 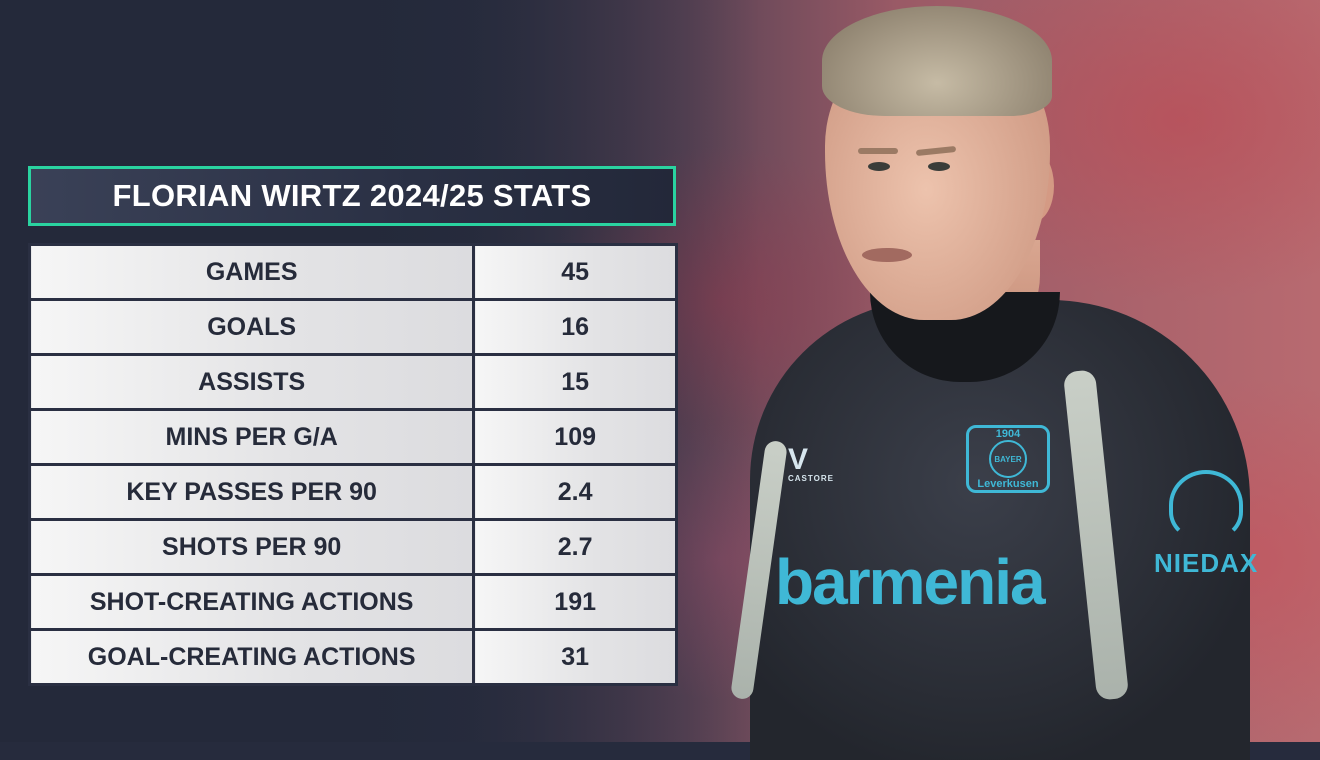 What do you see at coordinates (575, 382) in the screenshot?
I see `stat-value: 15` at bounding box center [575, 382].